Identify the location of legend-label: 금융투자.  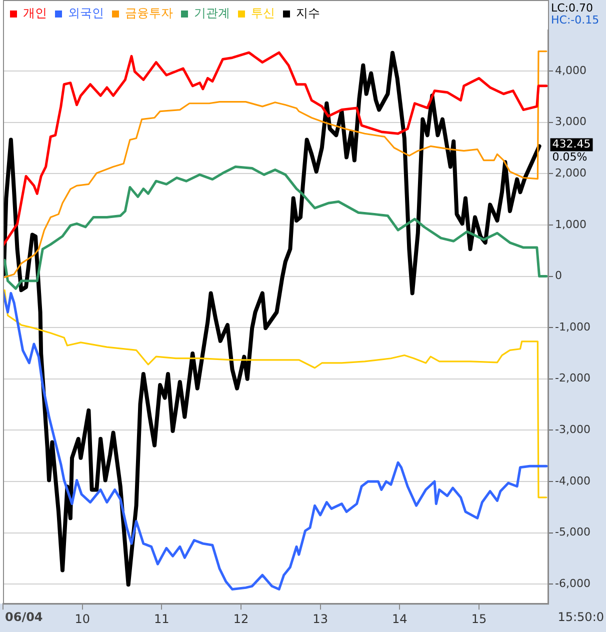
(149, 13).